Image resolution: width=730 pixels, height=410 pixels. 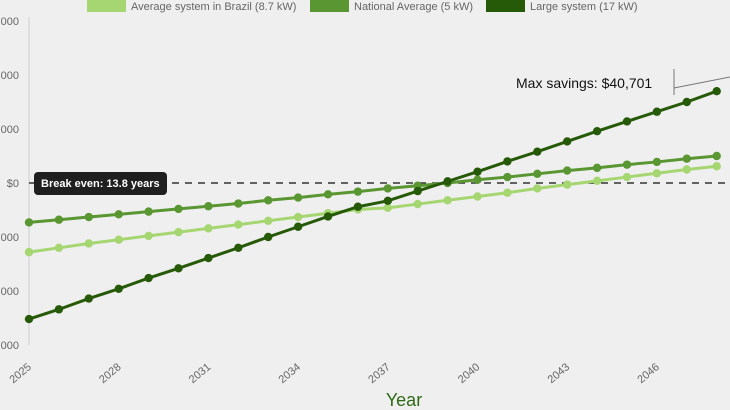 I want to click on legend-item: Large system (17 kW), so click(x=562, y=6).